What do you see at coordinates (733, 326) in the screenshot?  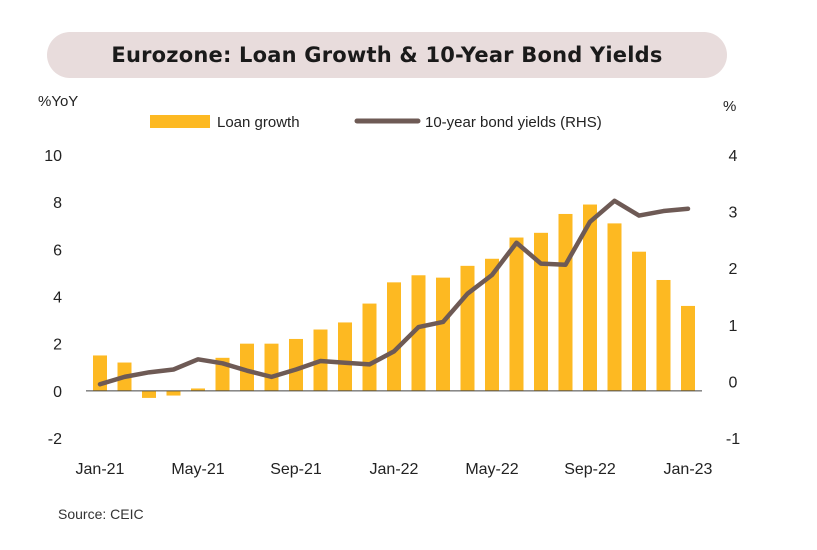 I see `right-axis-tick-label: 1` at bounding box center [733, 326].